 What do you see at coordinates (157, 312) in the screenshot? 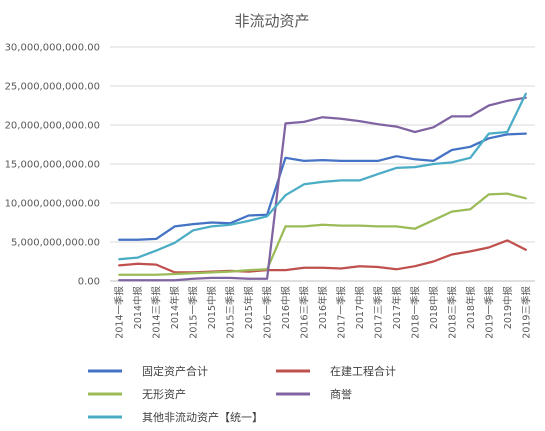
I see `x-tick-label: 2014三季报` at bounding box center [157, 312].